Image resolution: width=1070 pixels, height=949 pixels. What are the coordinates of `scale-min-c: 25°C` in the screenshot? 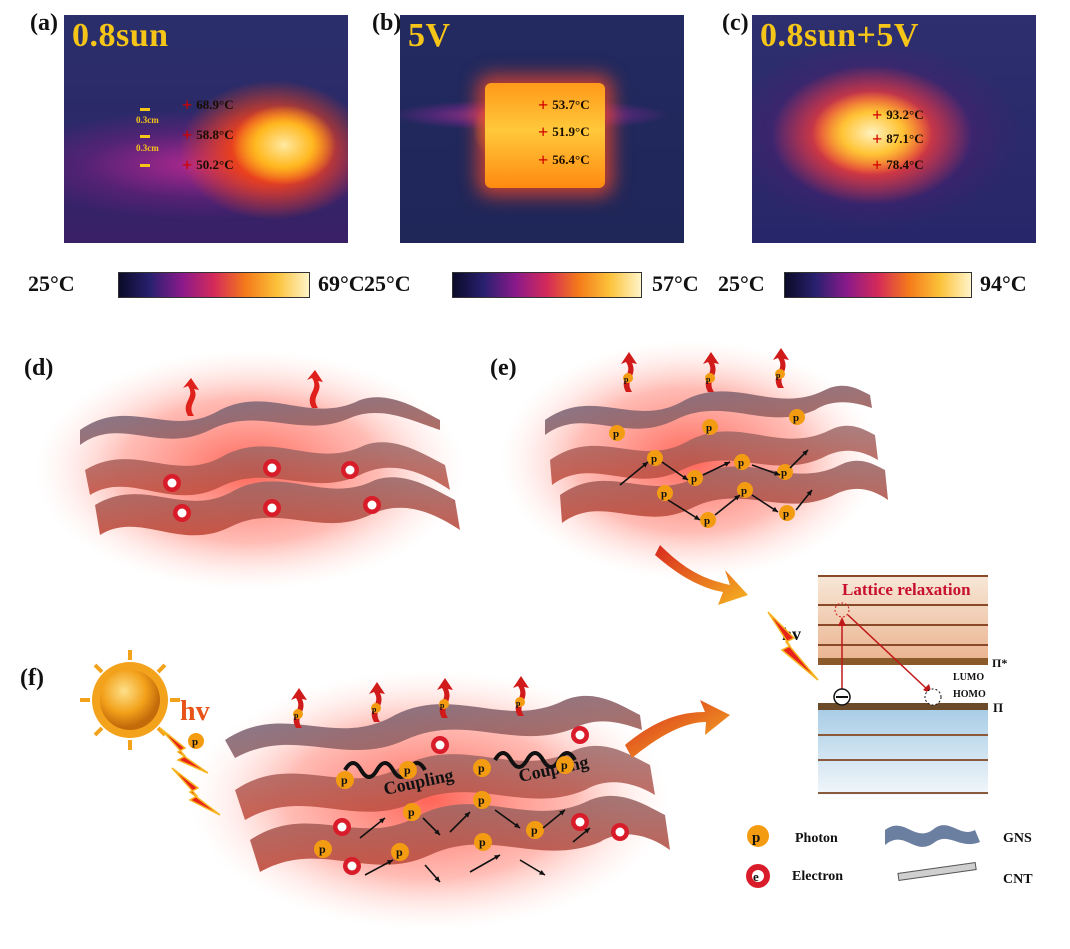 It's located at (741, 283).